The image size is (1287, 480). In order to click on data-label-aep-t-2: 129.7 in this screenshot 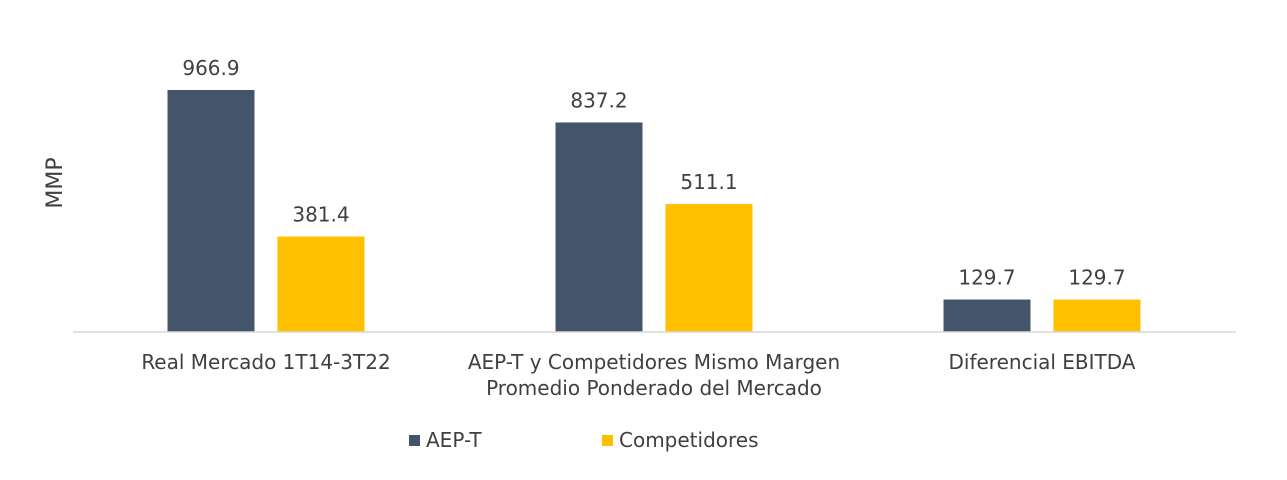, I will do `click(986, 278)`.